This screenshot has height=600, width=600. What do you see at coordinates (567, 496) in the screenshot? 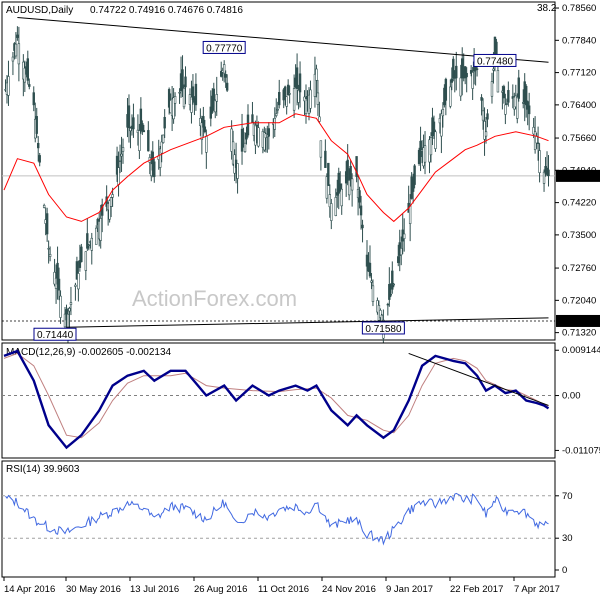
I see `rsi-tick-label: 70` at bounding box center [567, 496].